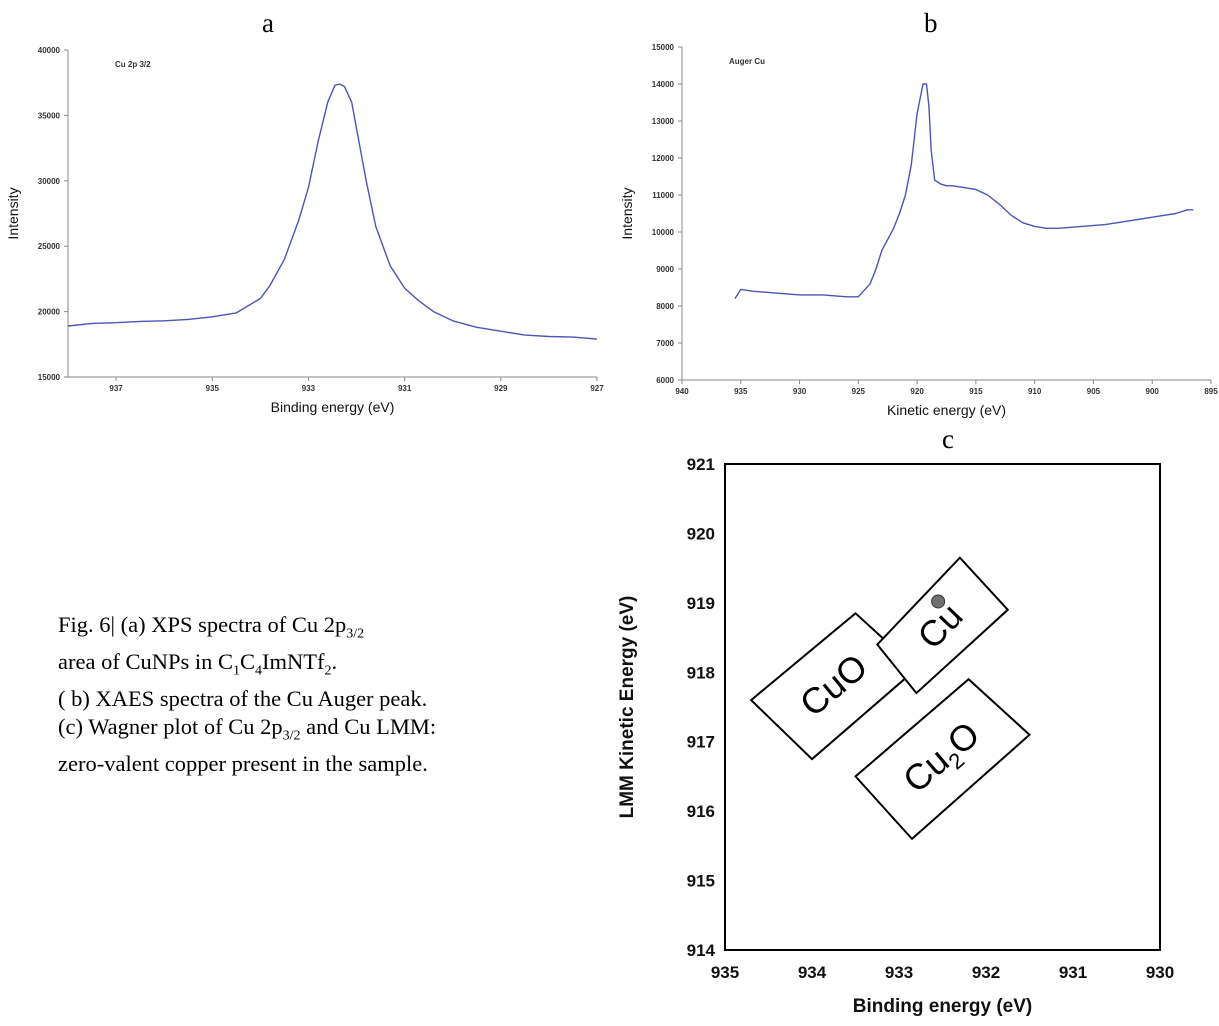  I want to click on x-tick-label: 927, so click(597, 388).